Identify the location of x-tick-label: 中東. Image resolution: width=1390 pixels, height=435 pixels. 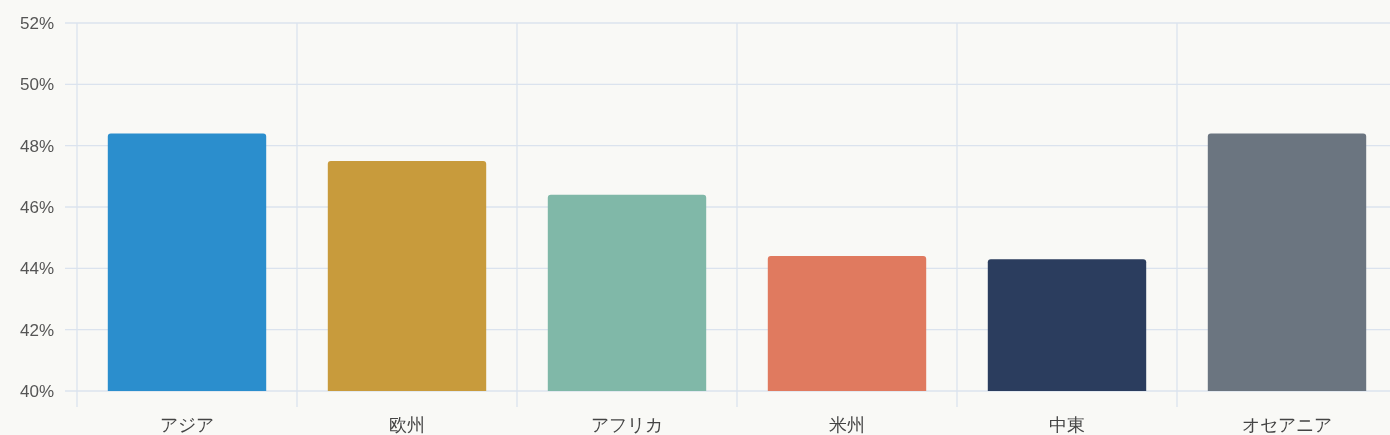
(1067, 425).